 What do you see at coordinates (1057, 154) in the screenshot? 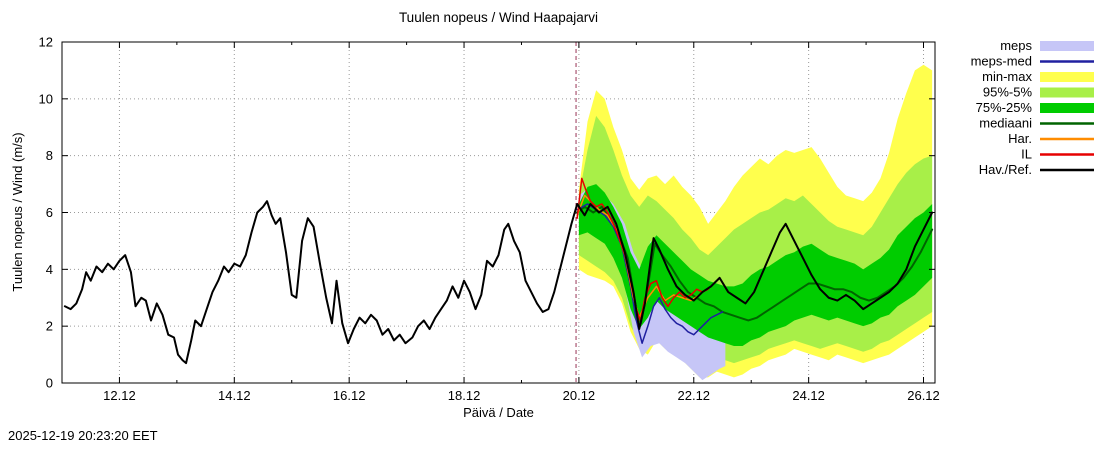
I see `legend-item-il: IL` at bounding box center [1057, 154].